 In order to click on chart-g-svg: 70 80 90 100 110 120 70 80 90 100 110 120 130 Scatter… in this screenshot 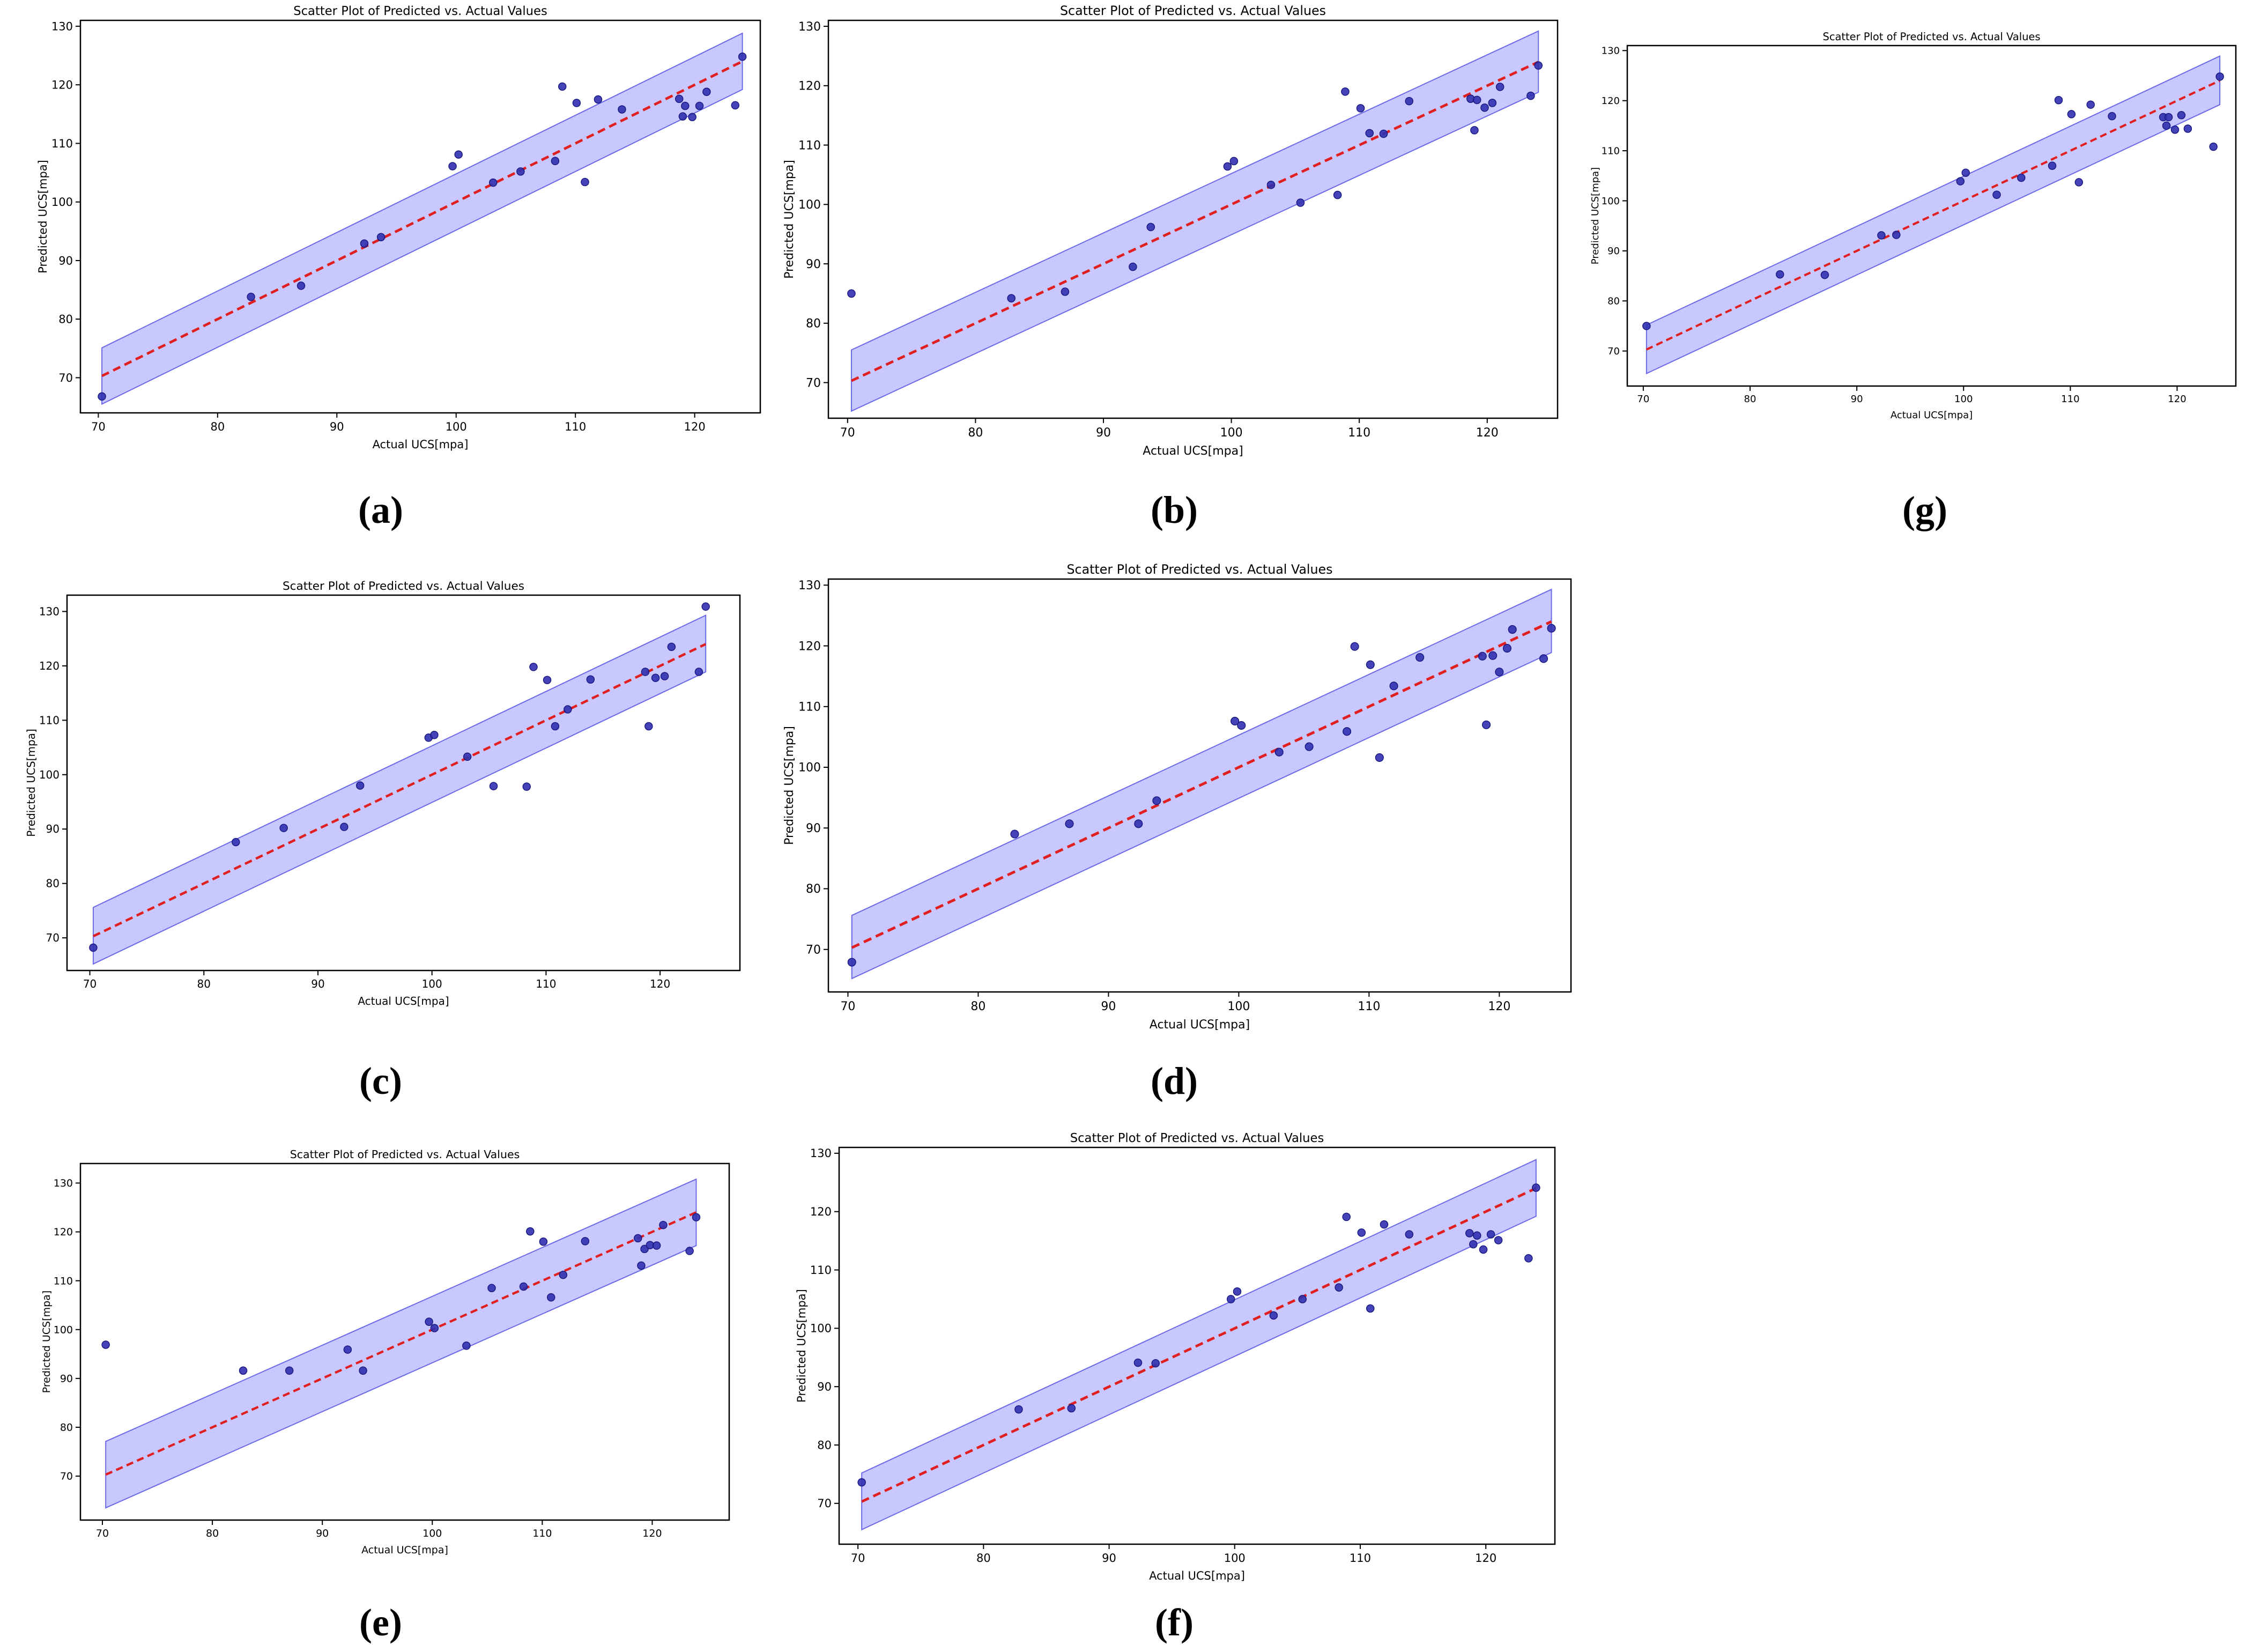, I will do `click(1913, 226)`.